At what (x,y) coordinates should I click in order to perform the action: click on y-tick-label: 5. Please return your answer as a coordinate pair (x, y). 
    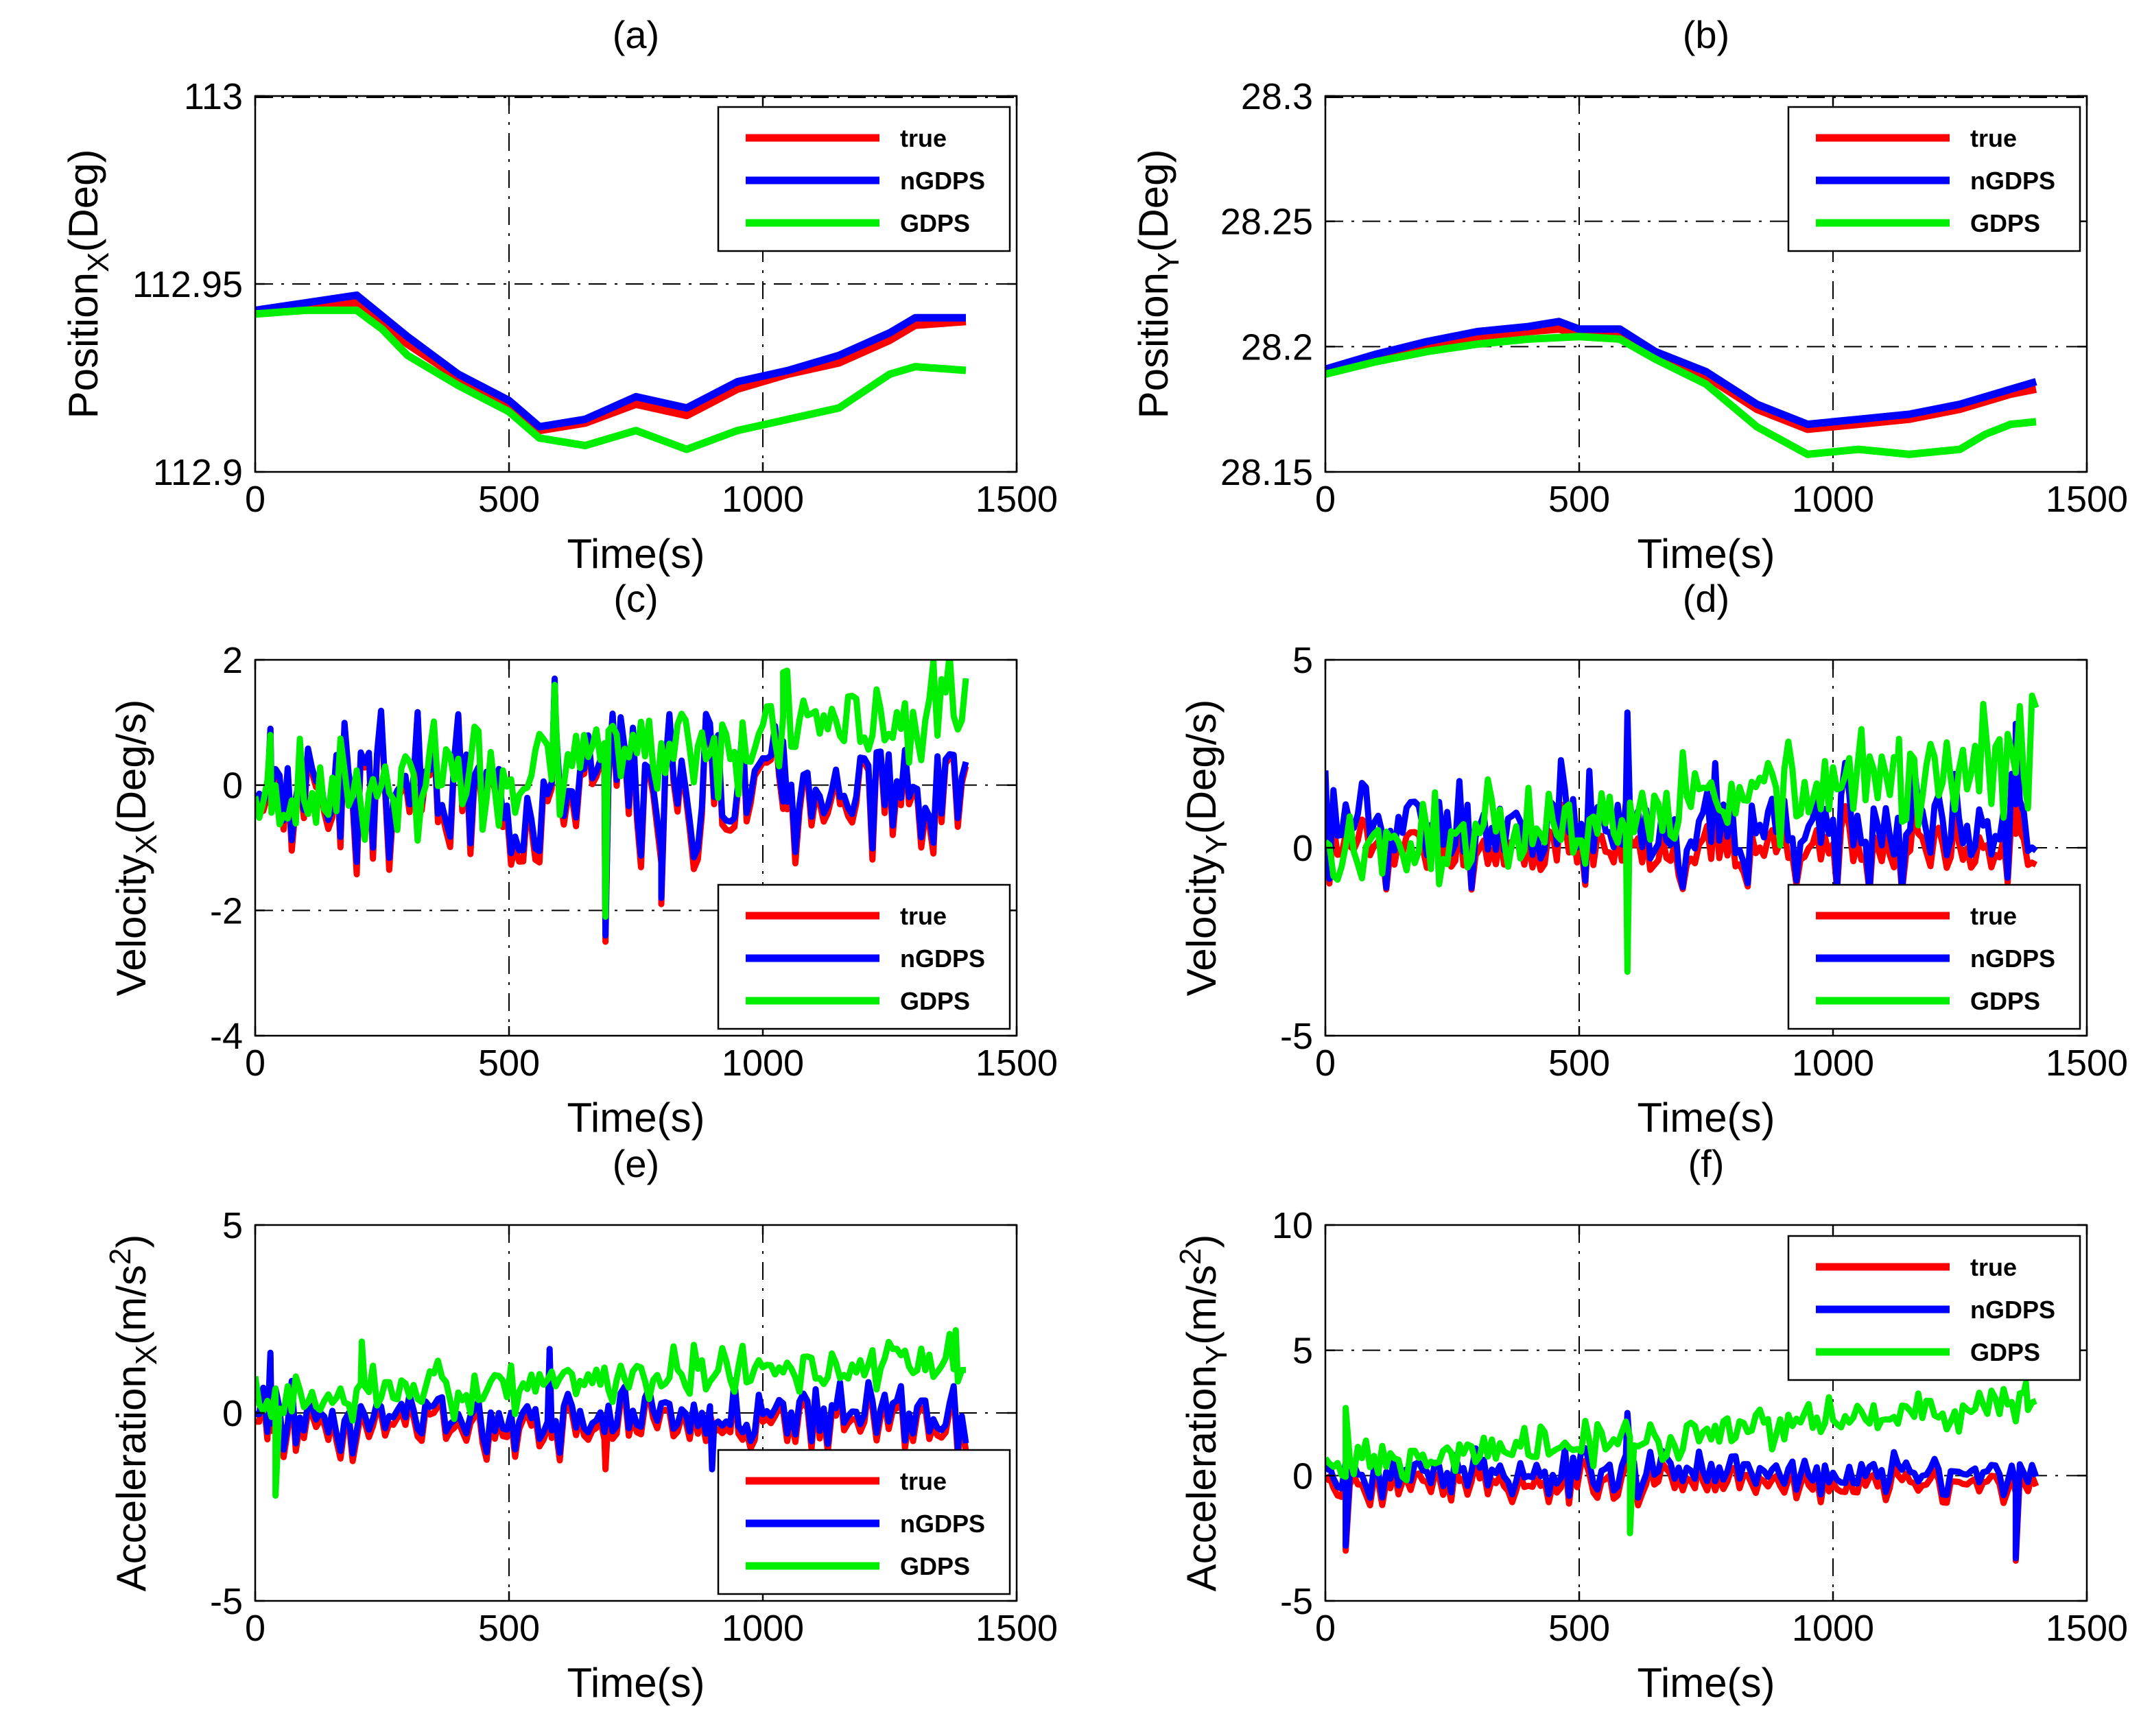
    Looking at the image, I should click on (232, 1226).